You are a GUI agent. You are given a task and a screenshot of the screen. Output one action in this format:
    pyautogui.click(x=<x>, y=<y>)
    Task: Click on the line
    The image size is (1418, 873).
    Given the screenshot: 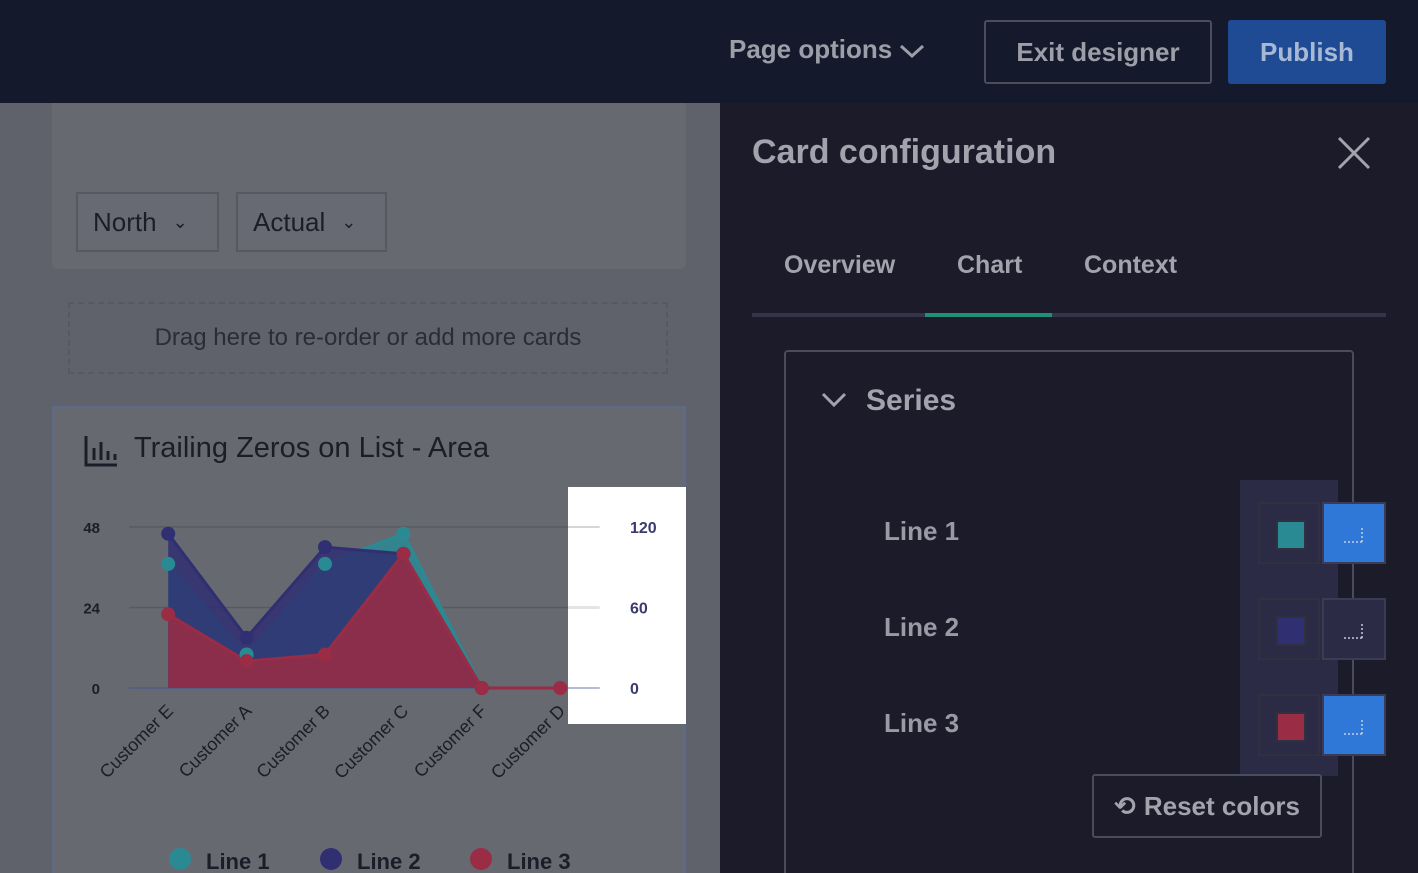 What is the action you would take?
    pyautogui.click(x=364, y=620)
    